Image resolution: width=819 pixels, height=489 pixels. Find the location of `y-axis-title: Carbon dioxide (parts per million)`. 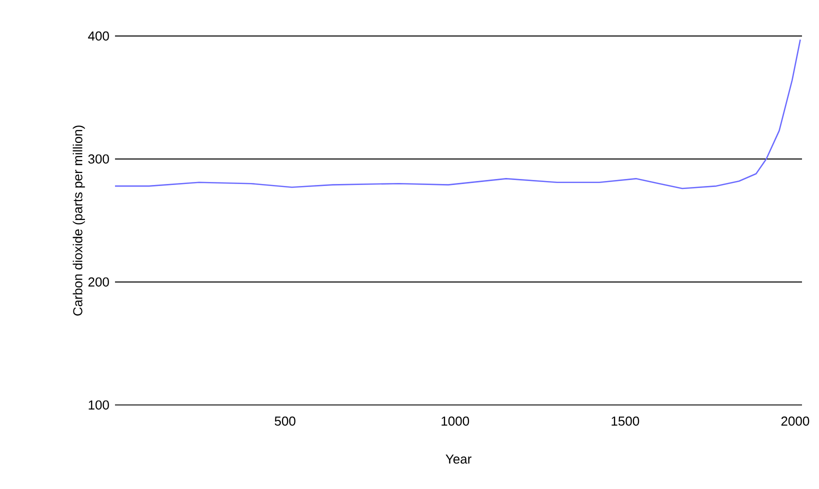

y-axis-title: Carbon dioxide (parts per million) is located at coordinates (78, 221).